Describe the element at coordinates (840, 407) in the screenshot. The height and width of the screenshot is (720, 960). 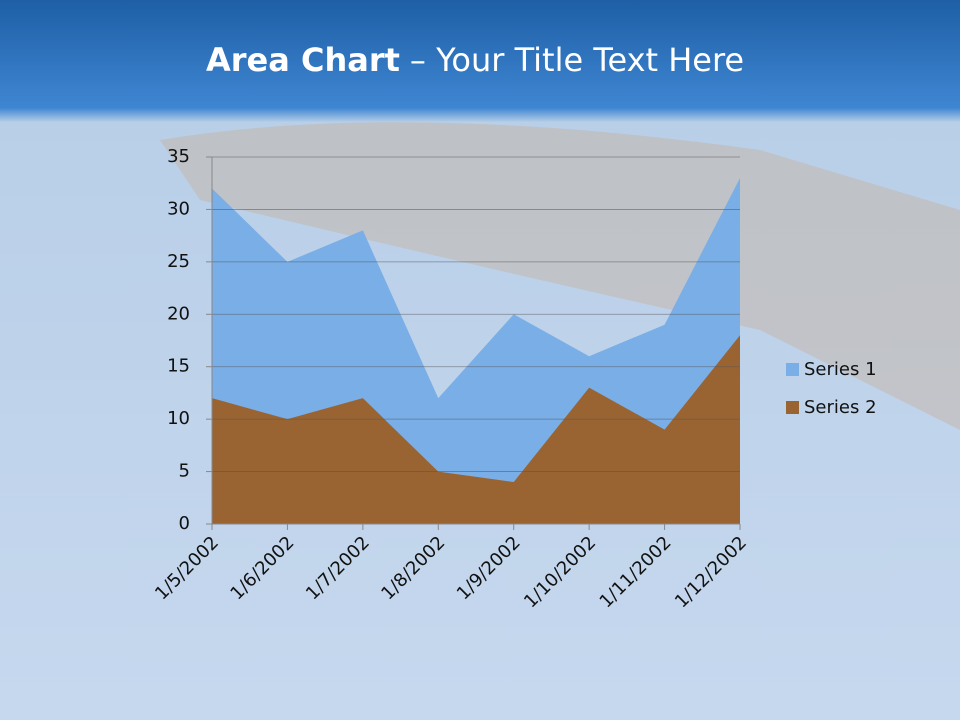
I see `legend-label: Series 2` at that location.